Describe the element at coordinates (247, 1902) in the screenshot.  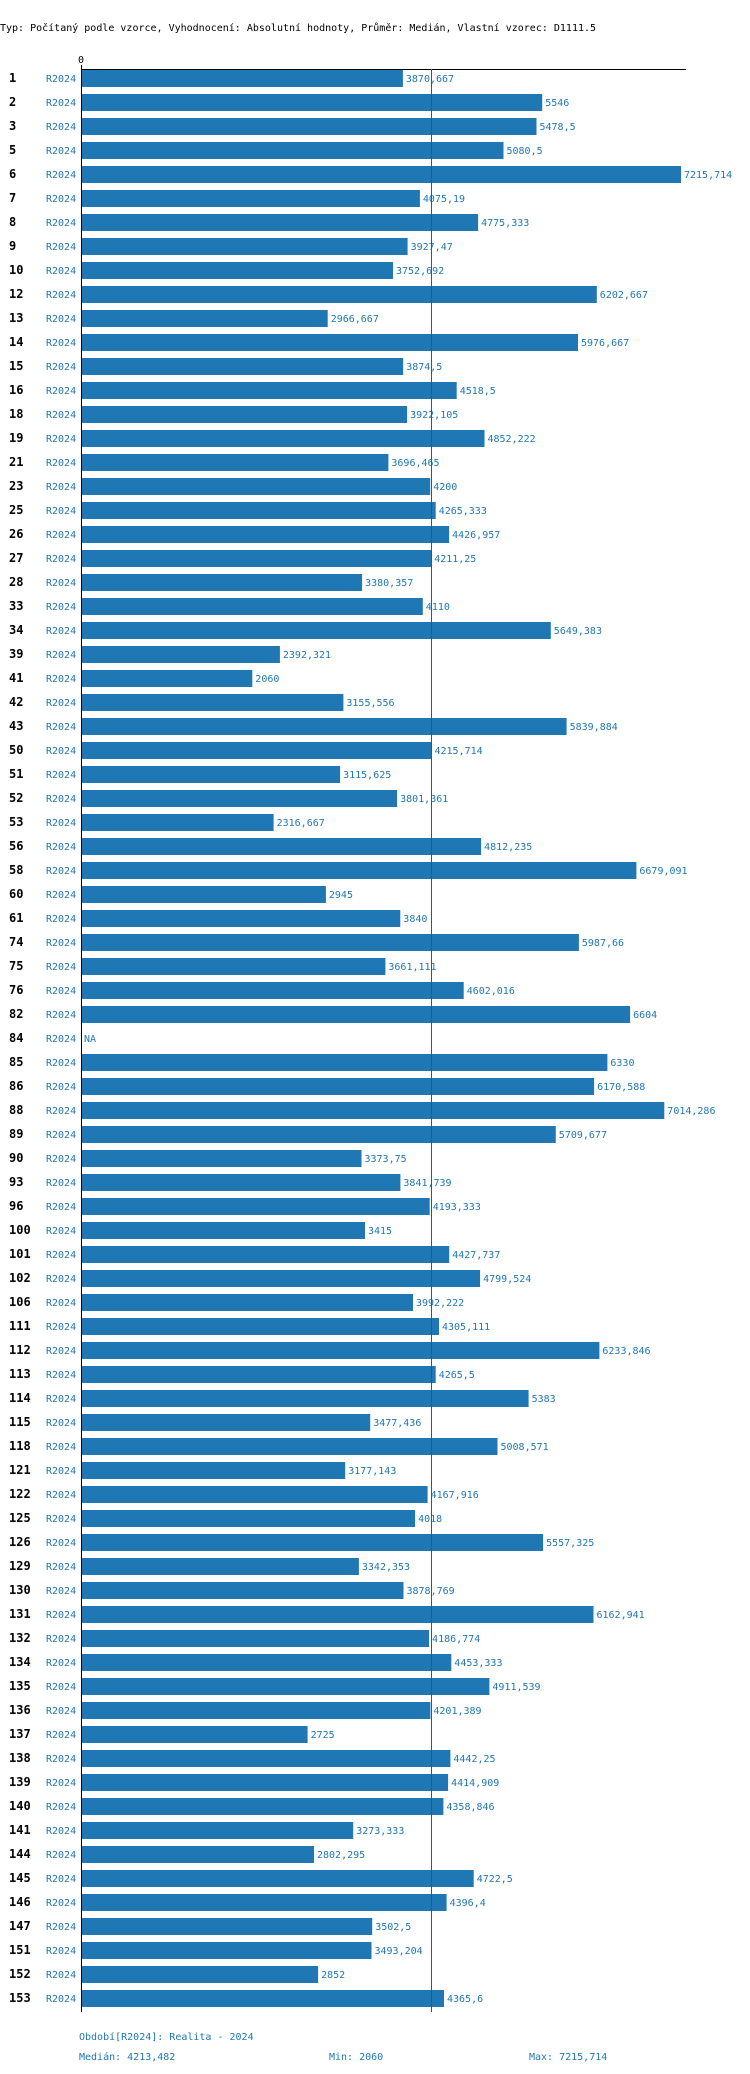
I see `bar-row: 146 R2024 4396,4` at that location.